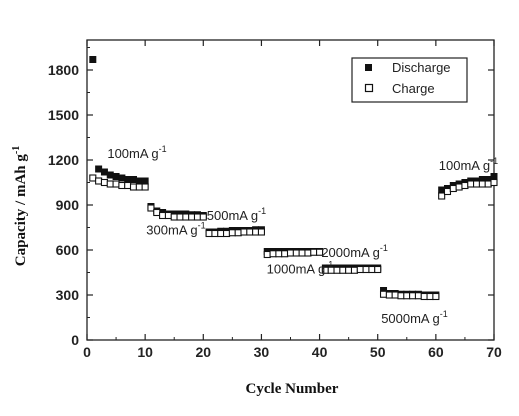 This screenshot has width=519, height=416. I want to click on x-tick-label: 50, so click(378, 352).